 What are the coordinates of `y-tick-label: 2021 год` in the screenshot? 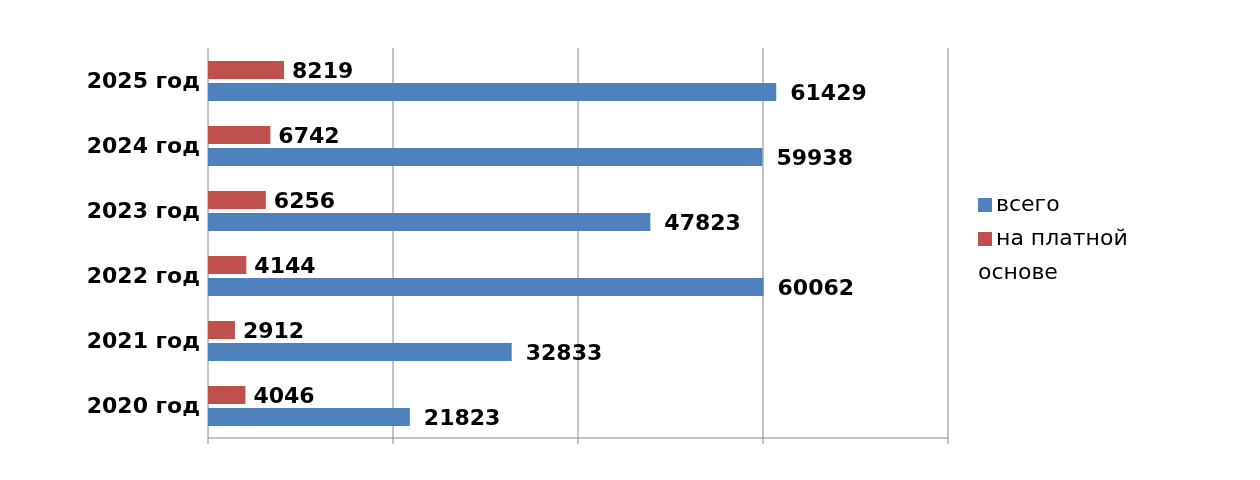 It's located at (143, 341).